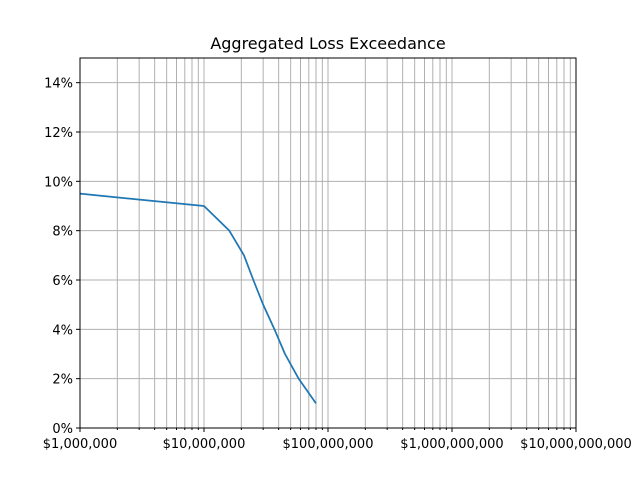  I want to click on x-tick-label: $100,000,000, so click(328, 444).